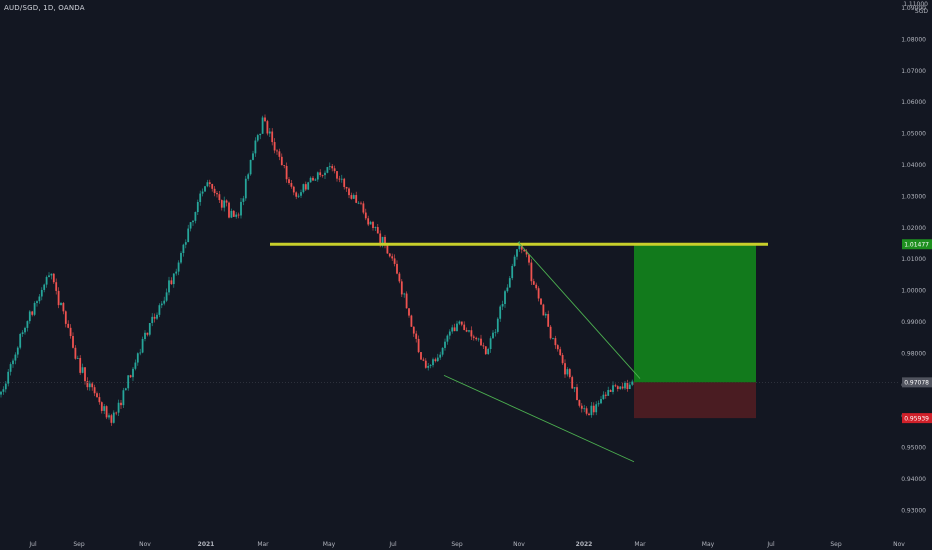  What do you see at coordinates (708, 544) in the screenshot?
I see `time-tick-label: May` at bounding box center [708, 544].